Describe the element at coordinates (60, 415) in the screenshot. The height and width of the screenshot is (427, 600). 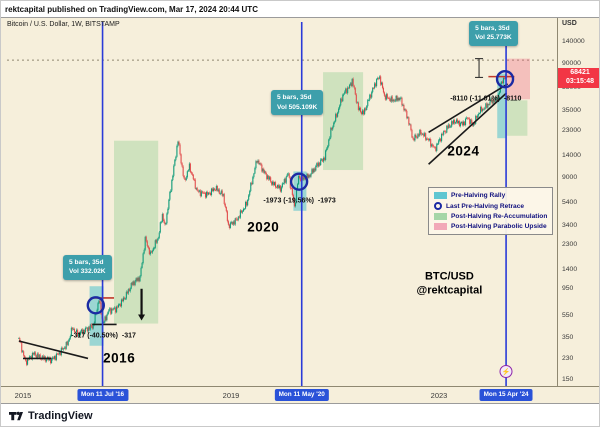
I see `tradingview-wordmark: TradingView` at that location.